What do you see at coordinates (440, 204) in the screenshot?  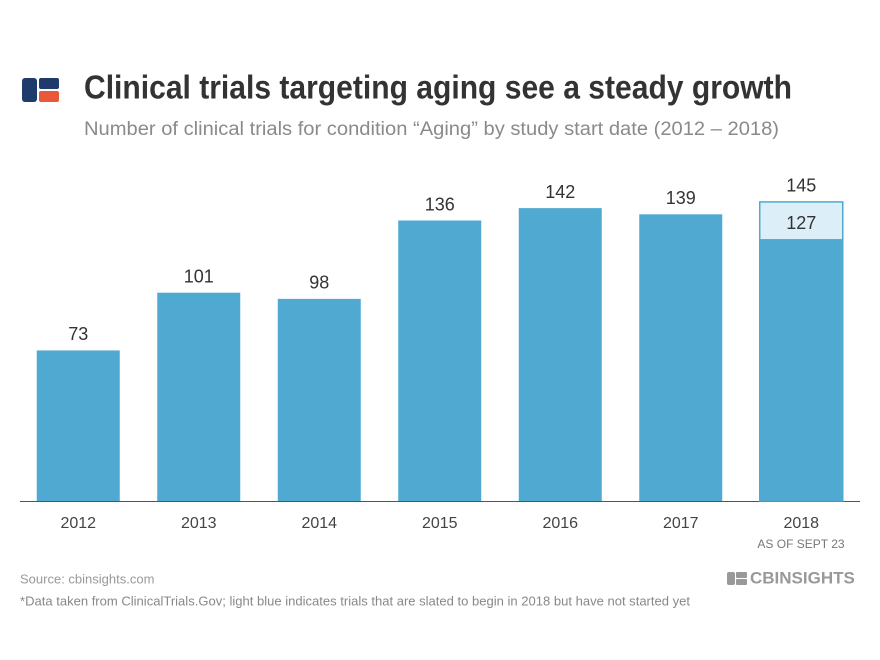 I see `value-label: 136` at bounding box center [440, 204].